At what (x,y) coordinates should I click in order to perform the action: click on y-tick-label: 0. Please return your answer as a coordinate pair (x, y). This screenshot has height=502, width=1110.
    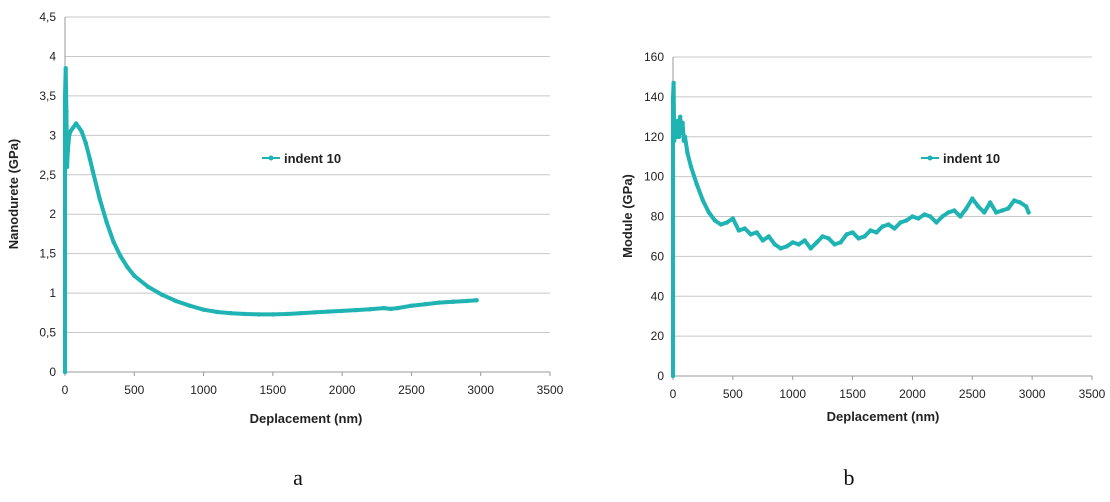
    Looking at the image, I should click on (660, 376).